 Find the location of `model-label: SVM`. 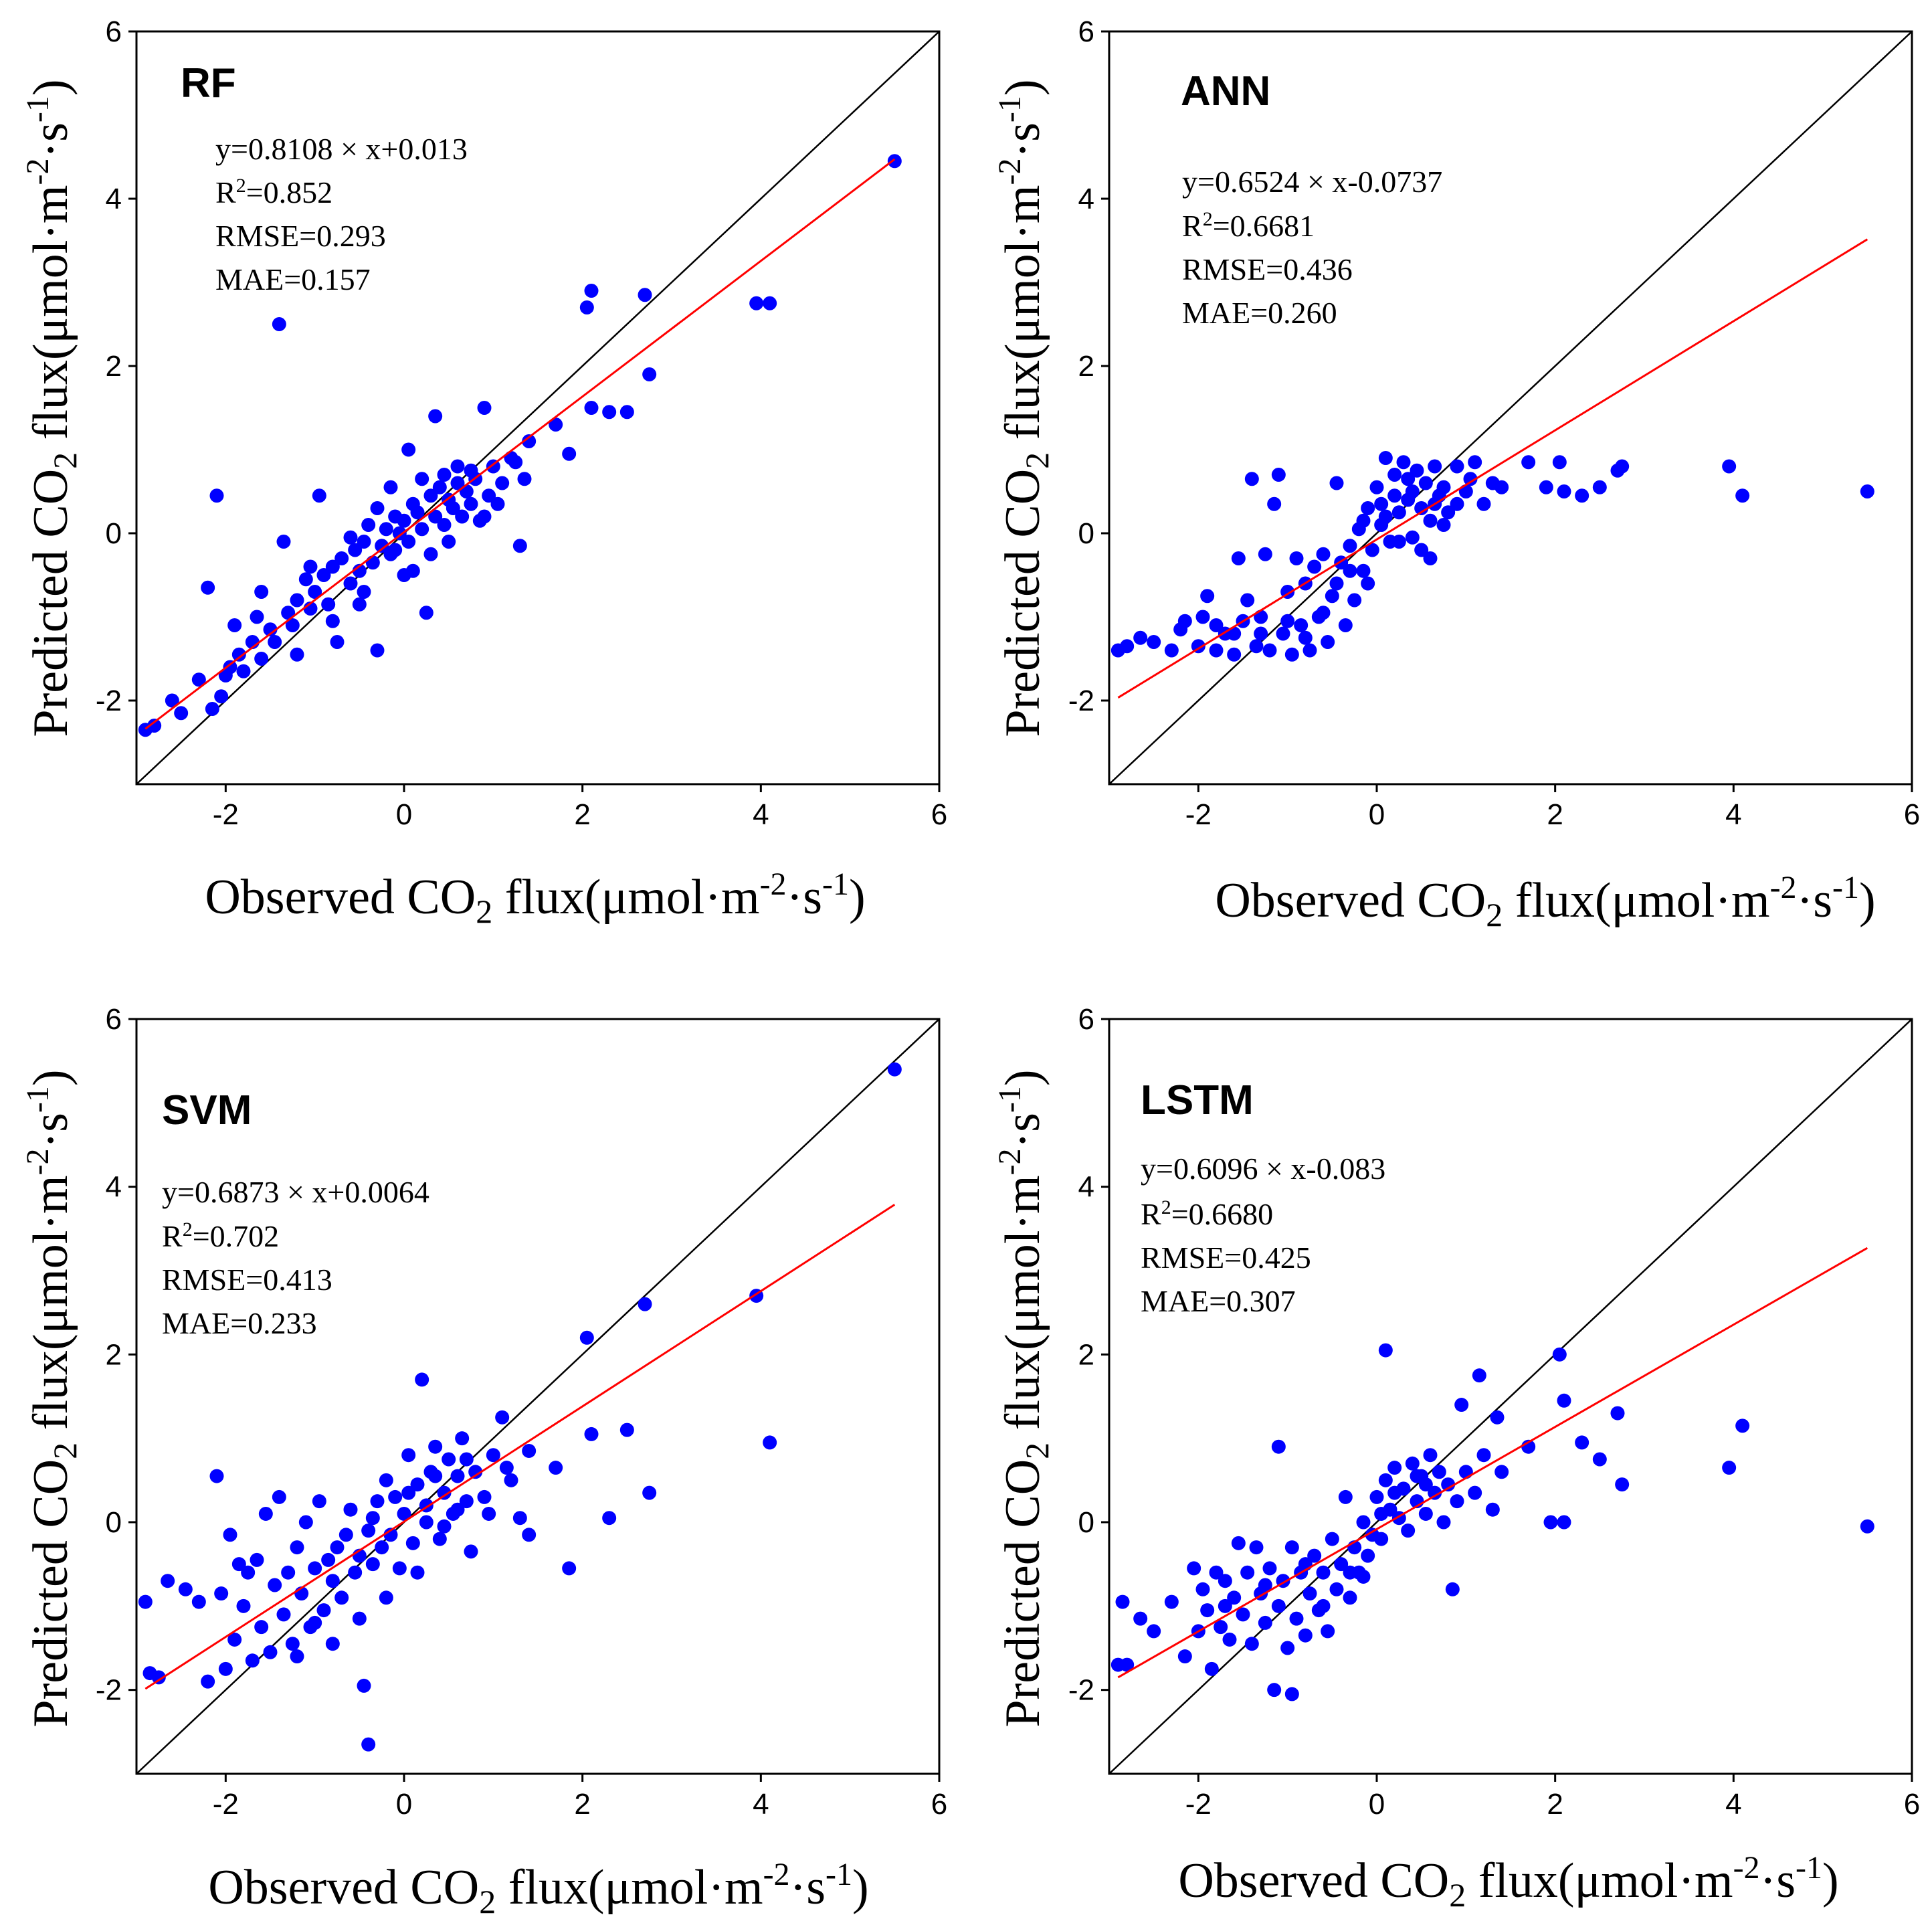

model-label: SVM is located at coordinates (207, 1110).